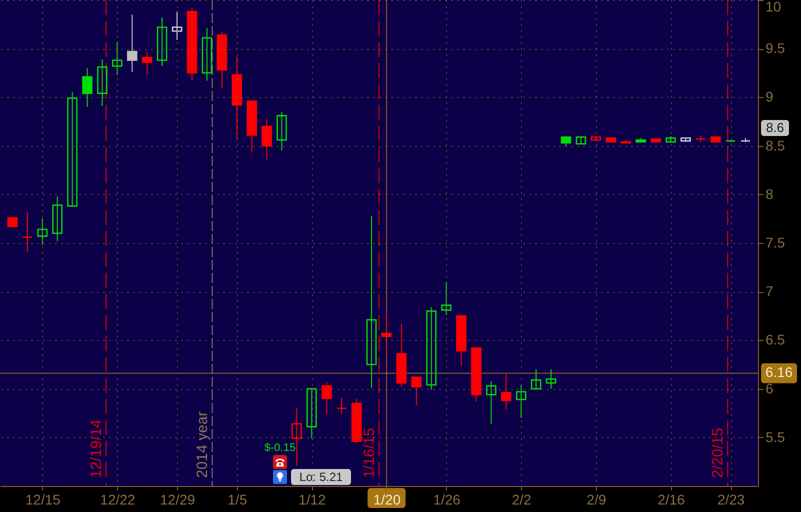 The height and width of the screenshot is (512, 801). I want to click on x-tick-label: 1/26, so click(447, 500).